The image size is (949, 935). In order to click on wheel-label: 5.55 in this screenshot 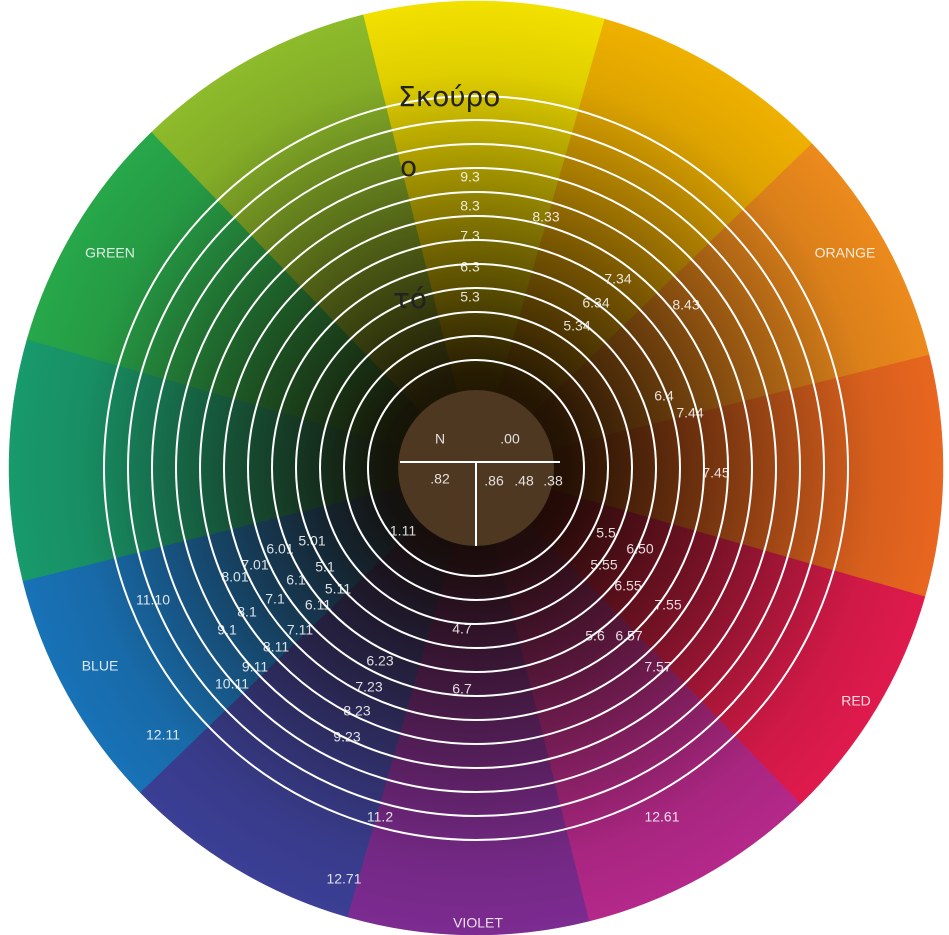, I will do `click(603, 565)`.